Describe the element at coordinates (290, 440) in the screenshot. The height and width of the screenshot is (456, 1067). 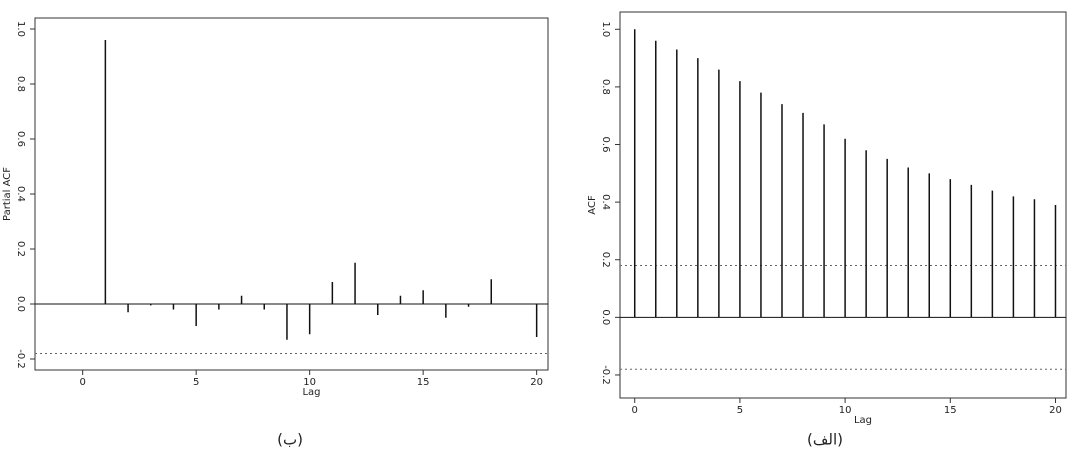
I see `caption: (ب)` at that location.